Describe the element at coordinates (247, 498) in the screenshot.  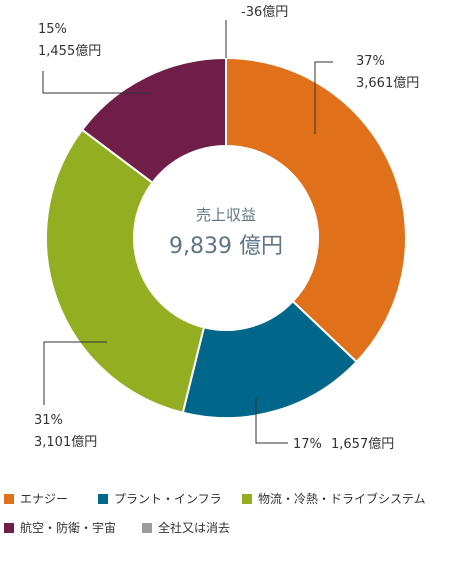
I see `legend-swatch-logistics` at that location.